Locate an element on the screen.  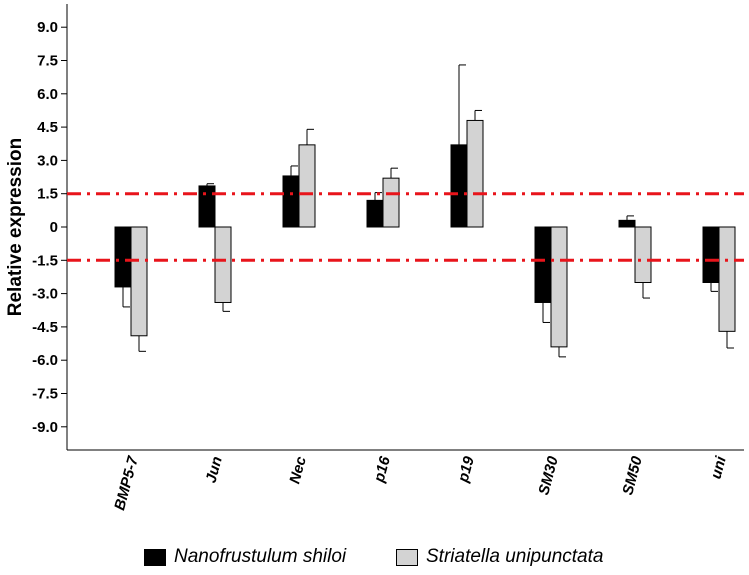
legend-label-series-1: Nanofrustulum shiloi is located at coordinates (260, 556).